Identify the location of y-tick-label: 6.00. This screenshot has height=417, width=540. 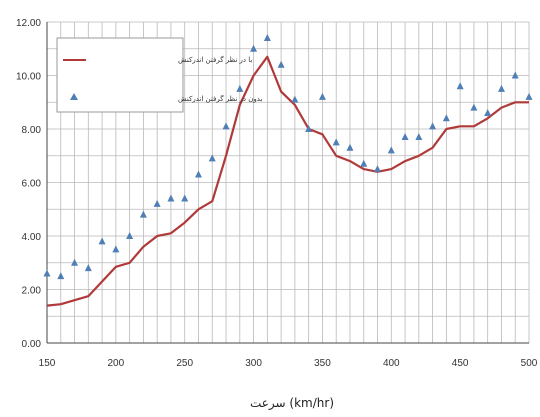
(32, 184).